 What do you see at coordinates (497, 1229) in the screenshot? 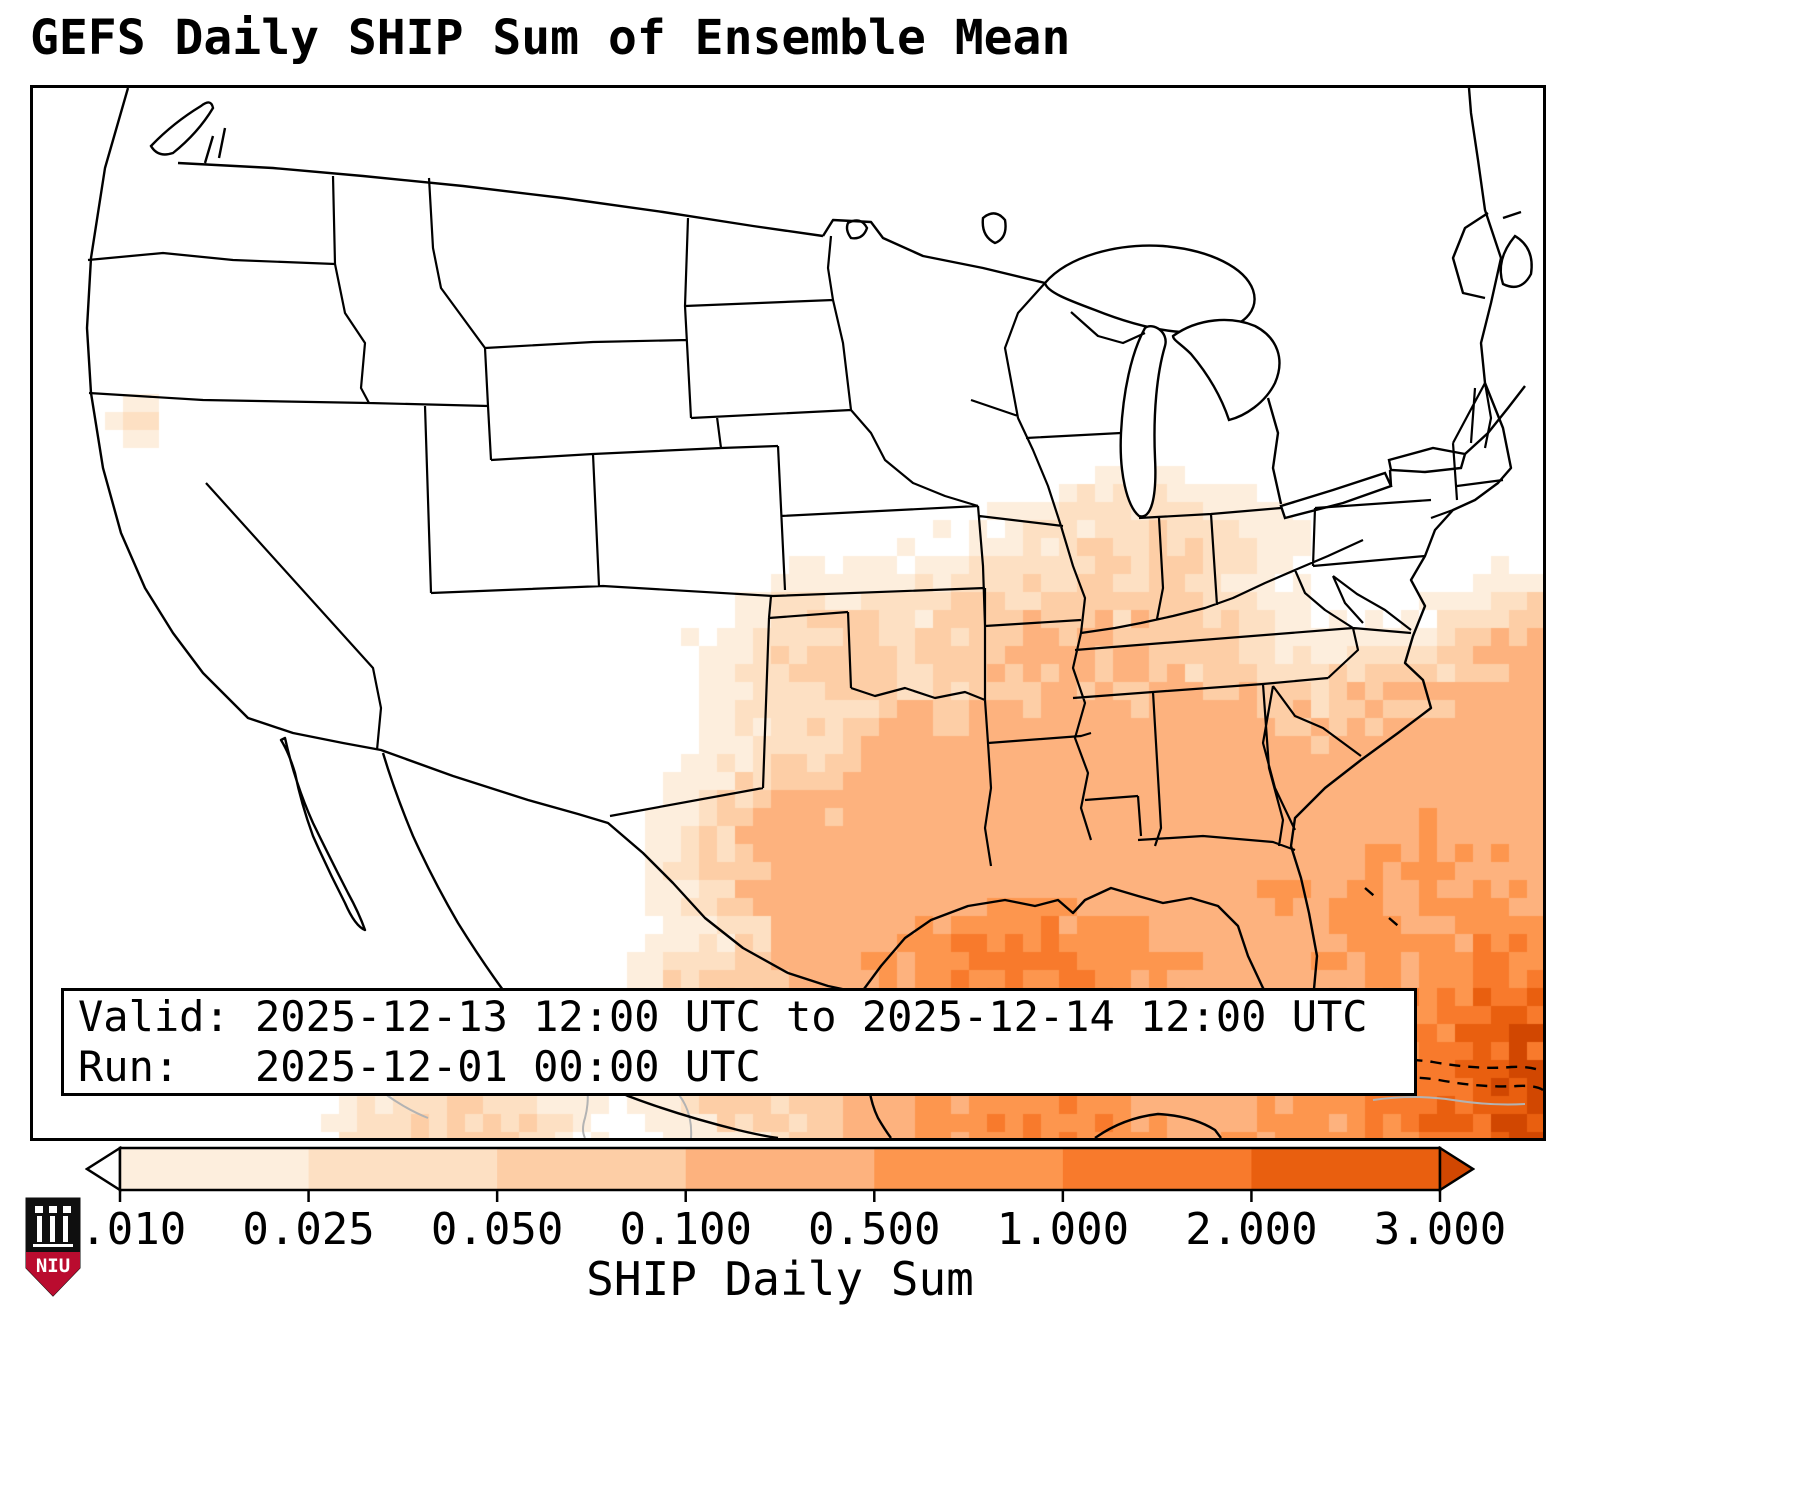
I see `colorbar-tick-label: 0.050` at bounding box center [497, 1229].